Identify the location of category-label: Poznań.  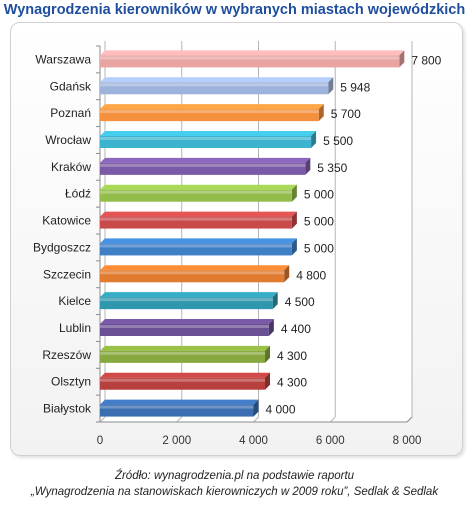
(70, 113).